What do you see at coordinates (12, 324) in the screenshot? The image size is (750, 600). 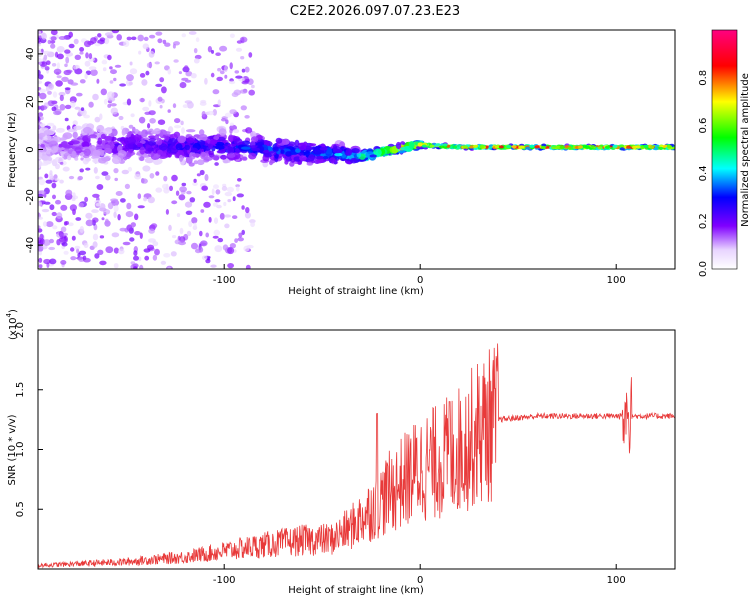 I see `snr-scale-base: (x104)` at bounding box center [12, 324].